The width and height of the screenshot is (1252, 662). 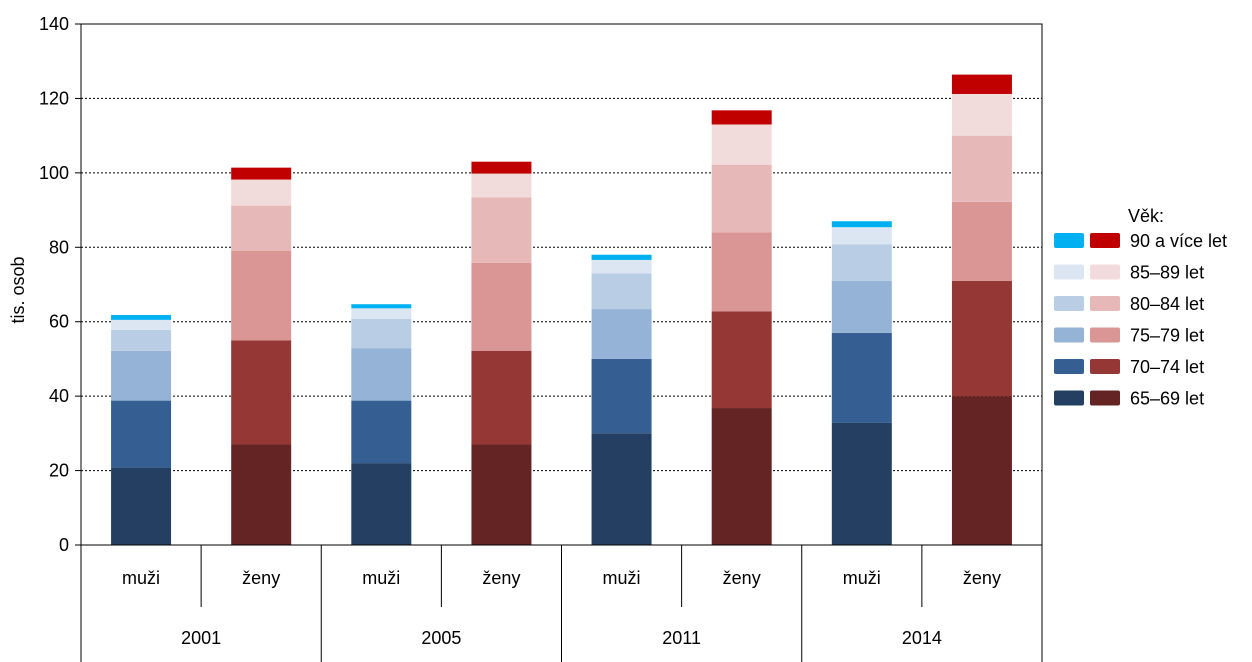 What do you see at coordinates (922, 638) in the screenshot?
I see `x-year-label: 2014` at bounding box center [922, 638].